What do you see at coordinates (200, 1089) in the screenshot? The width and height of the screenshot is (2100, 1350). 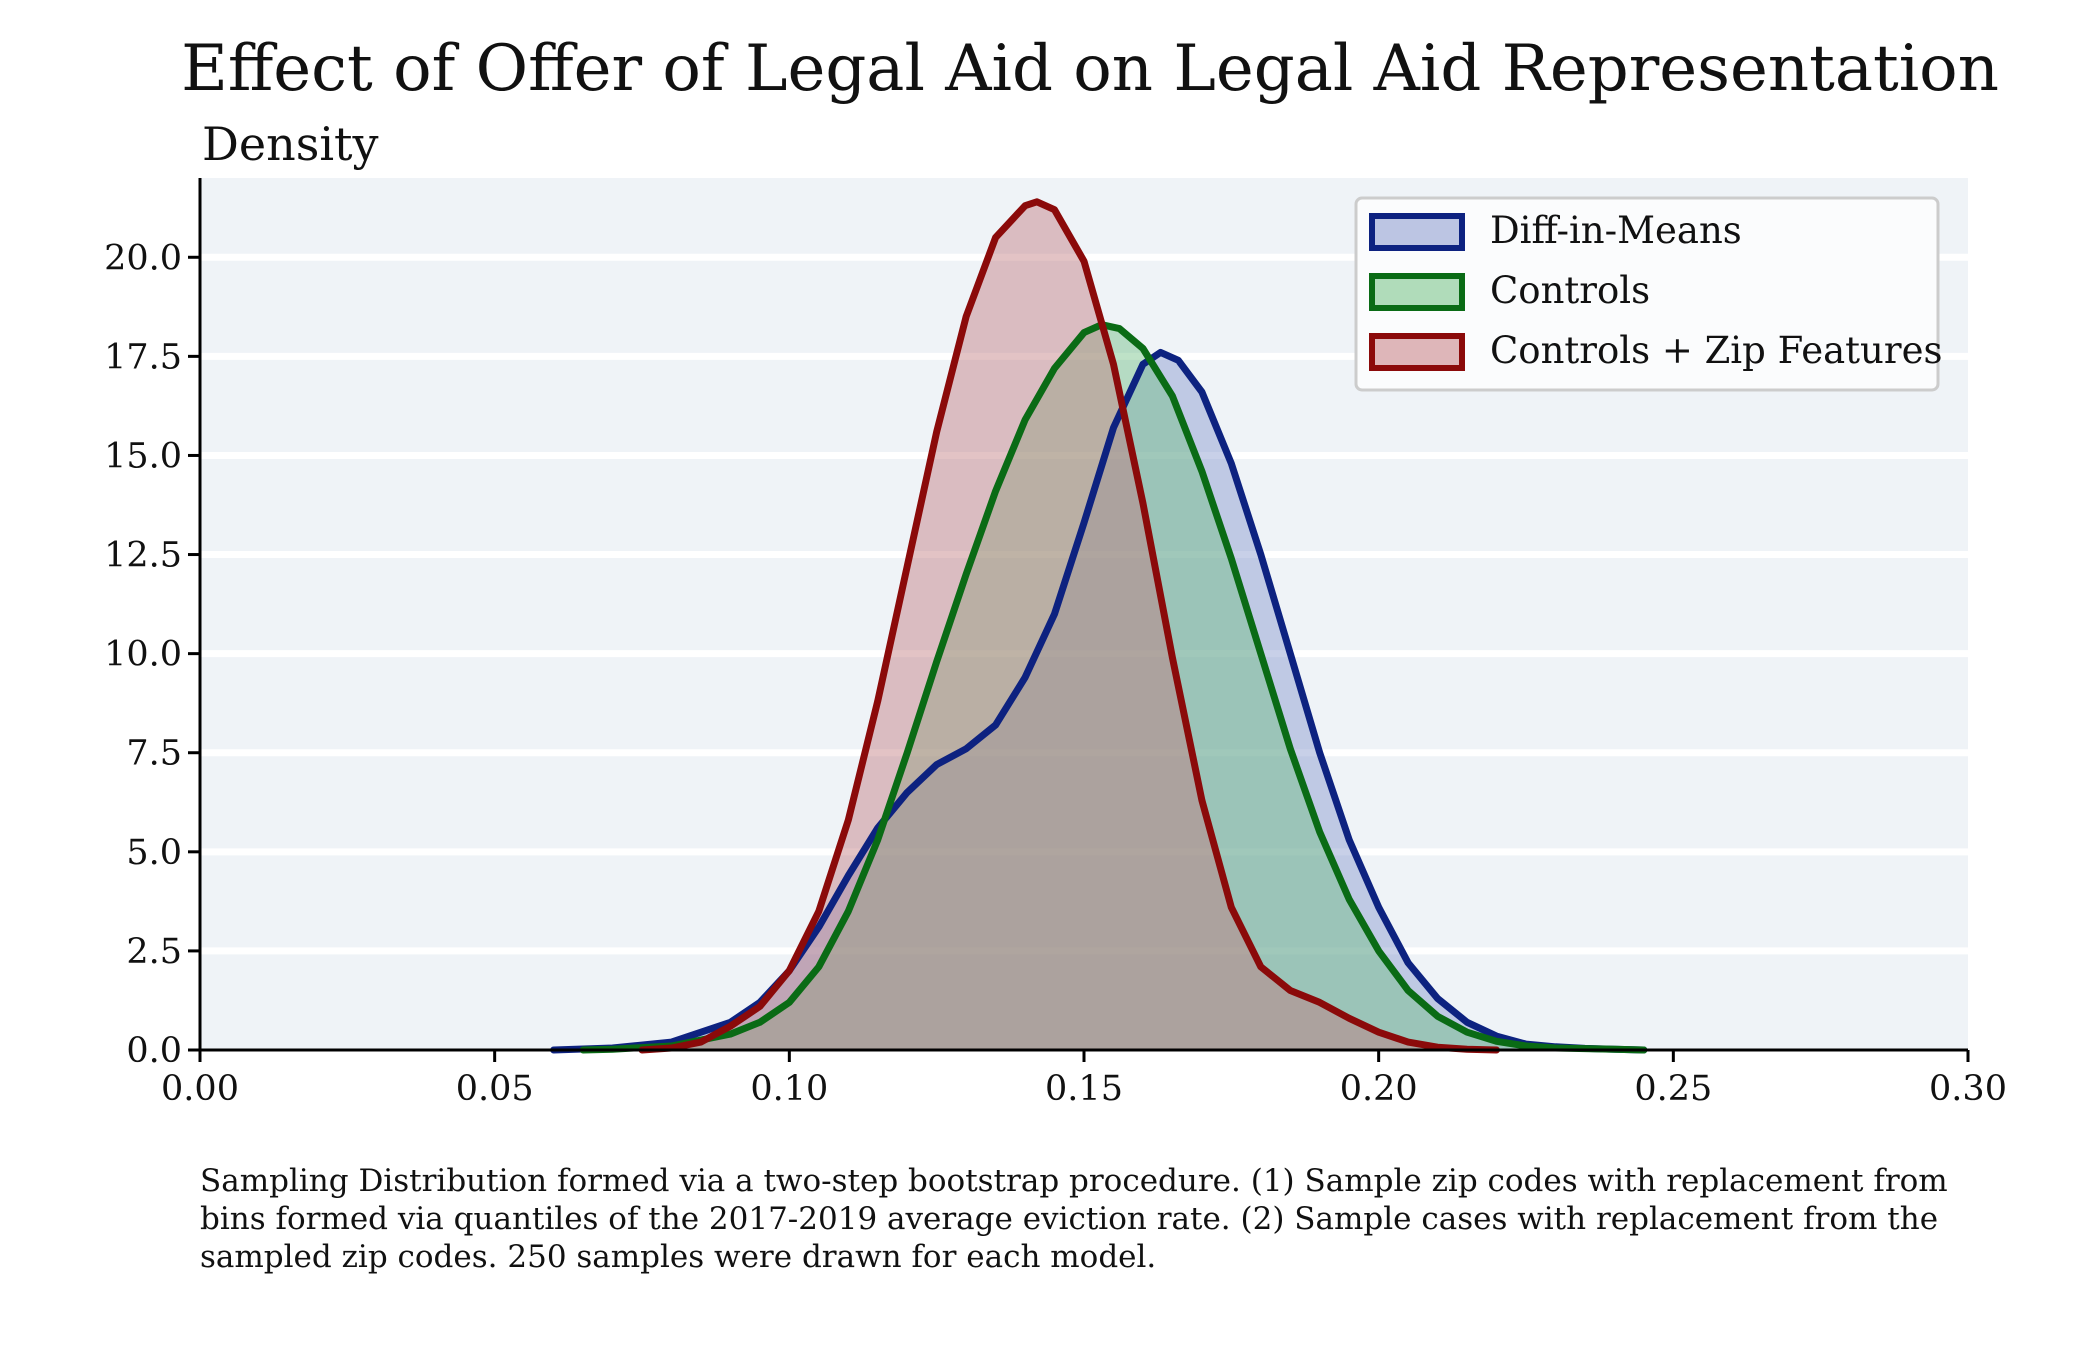 I see `x-tick-label-0: 0.00` at bounding box center [200, 1089].